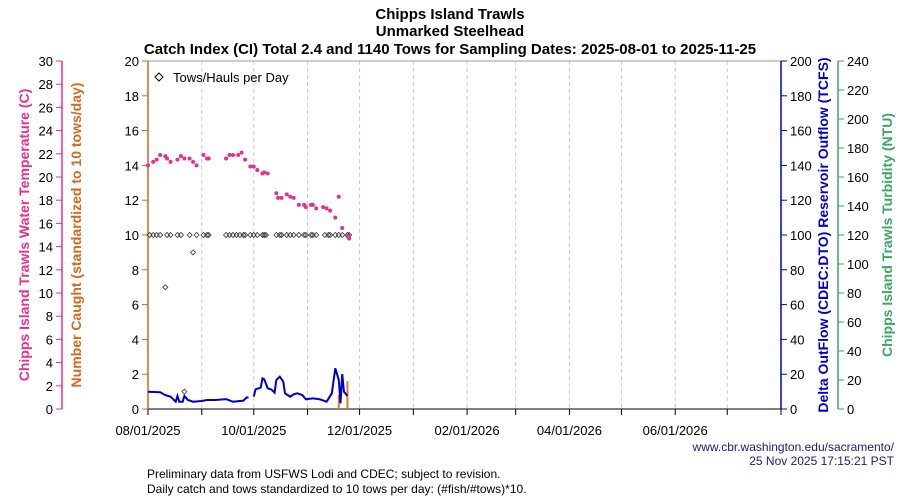 This screenshot has width=900, height=500. I want to click on temperature-tick-label: 24, so click(46, 131).